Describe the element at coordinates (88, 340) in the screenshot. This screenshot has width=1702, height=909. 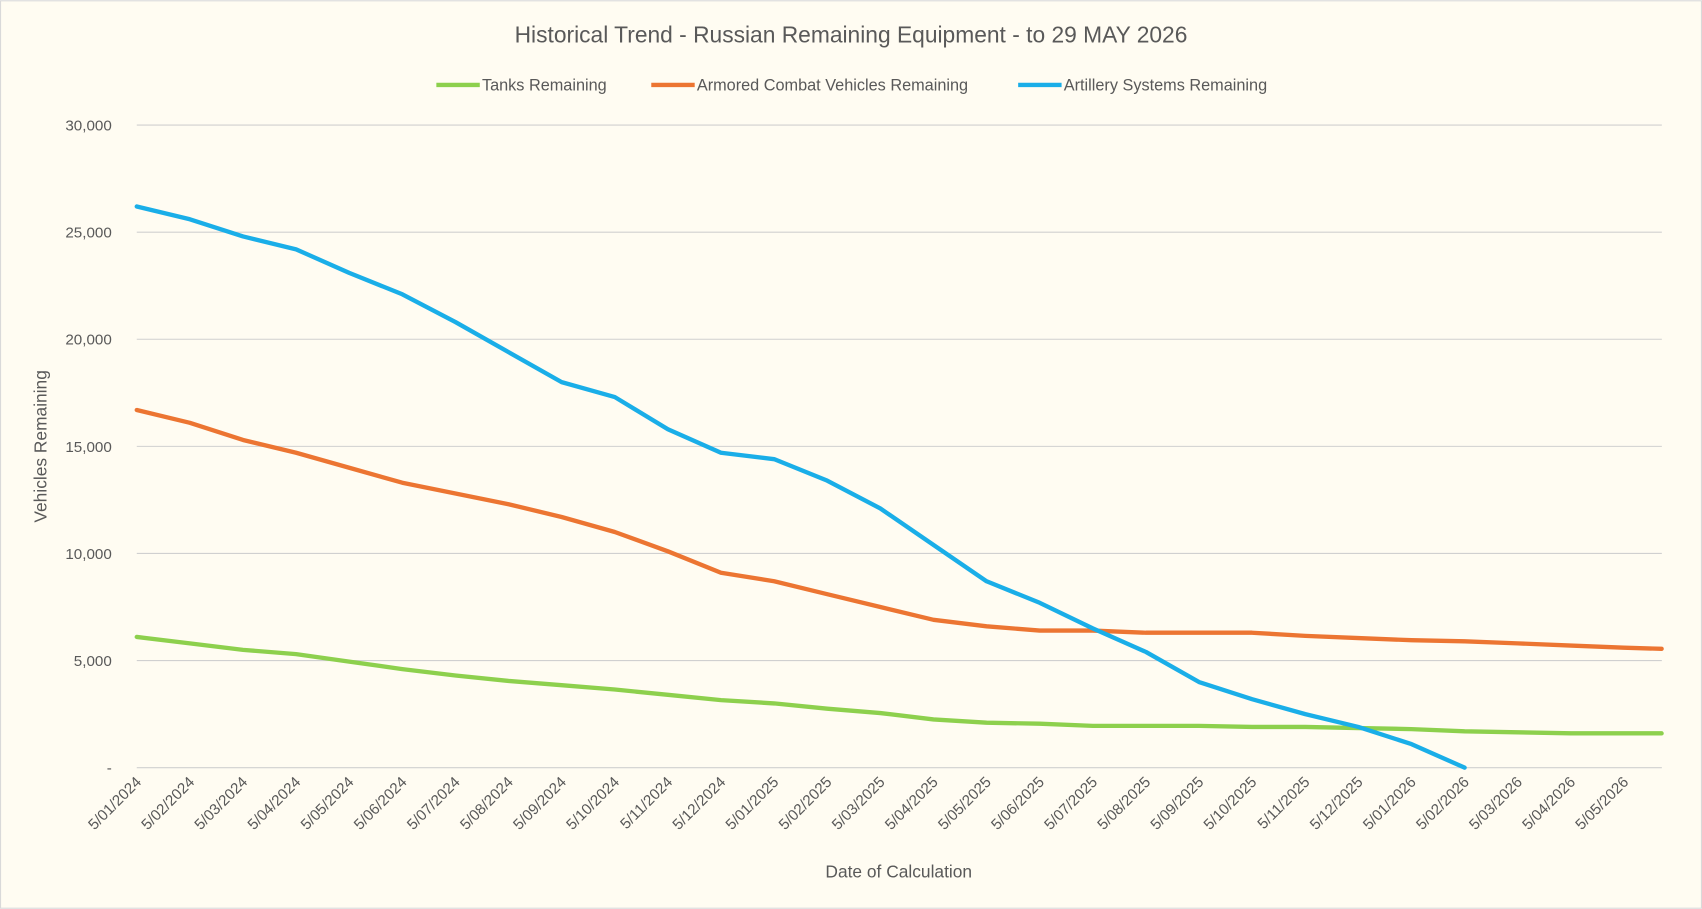
I see `y-tick-label: 20,000` at that location.